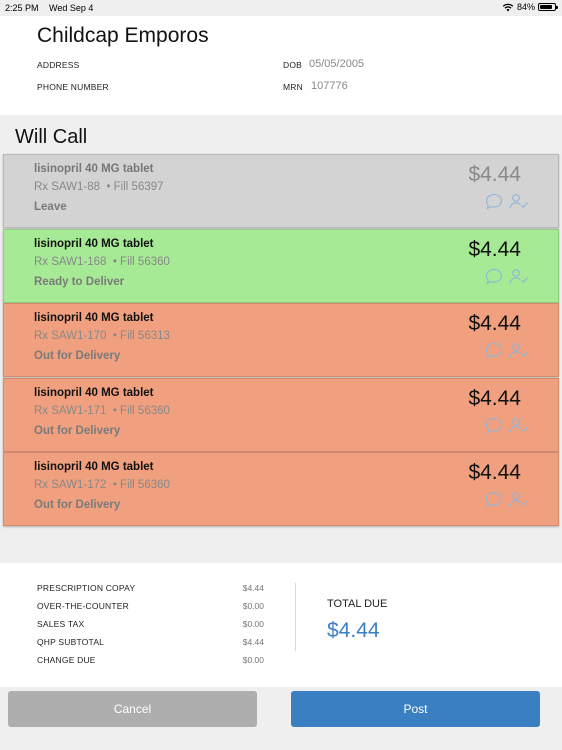 The height and width of the screenshot is (750, 562). What do you see at coordinates (337, 64) in the screenshot?
I see `dob-value: 05/05/2005` at bounding box center [337, 64].